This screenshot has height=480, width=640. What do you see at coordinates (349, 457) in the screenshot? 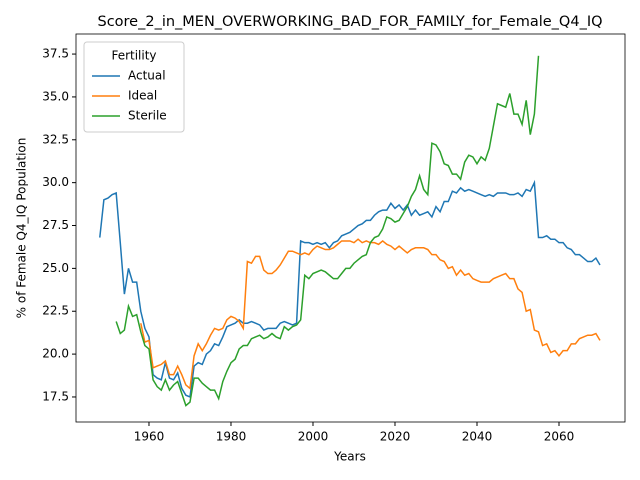
I see `x-axis-label: Years` at bounding box center [349, 457].